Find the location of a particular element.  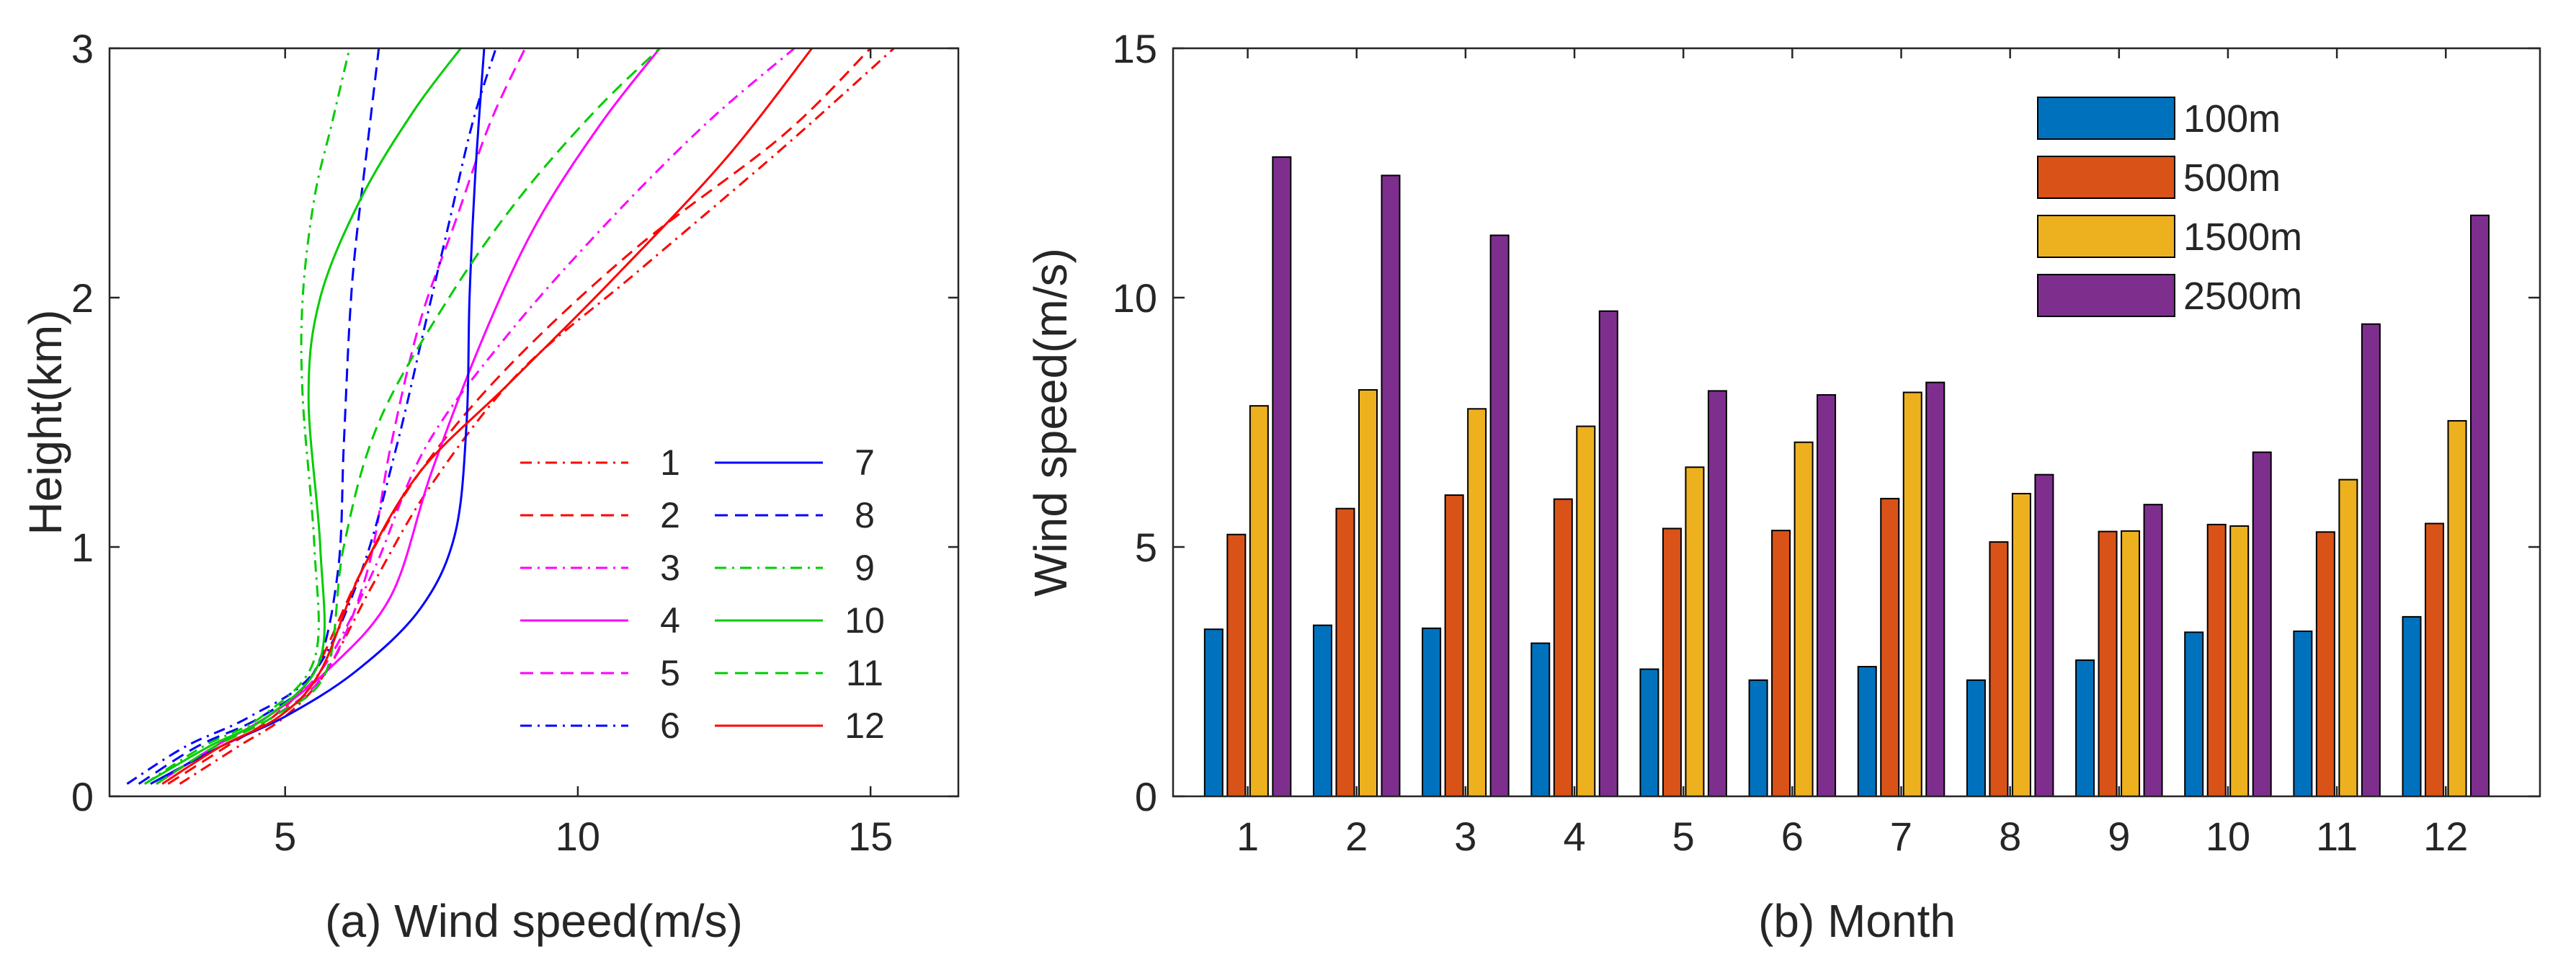

bar-month-12-500m is located at coordinates (2435, 659).